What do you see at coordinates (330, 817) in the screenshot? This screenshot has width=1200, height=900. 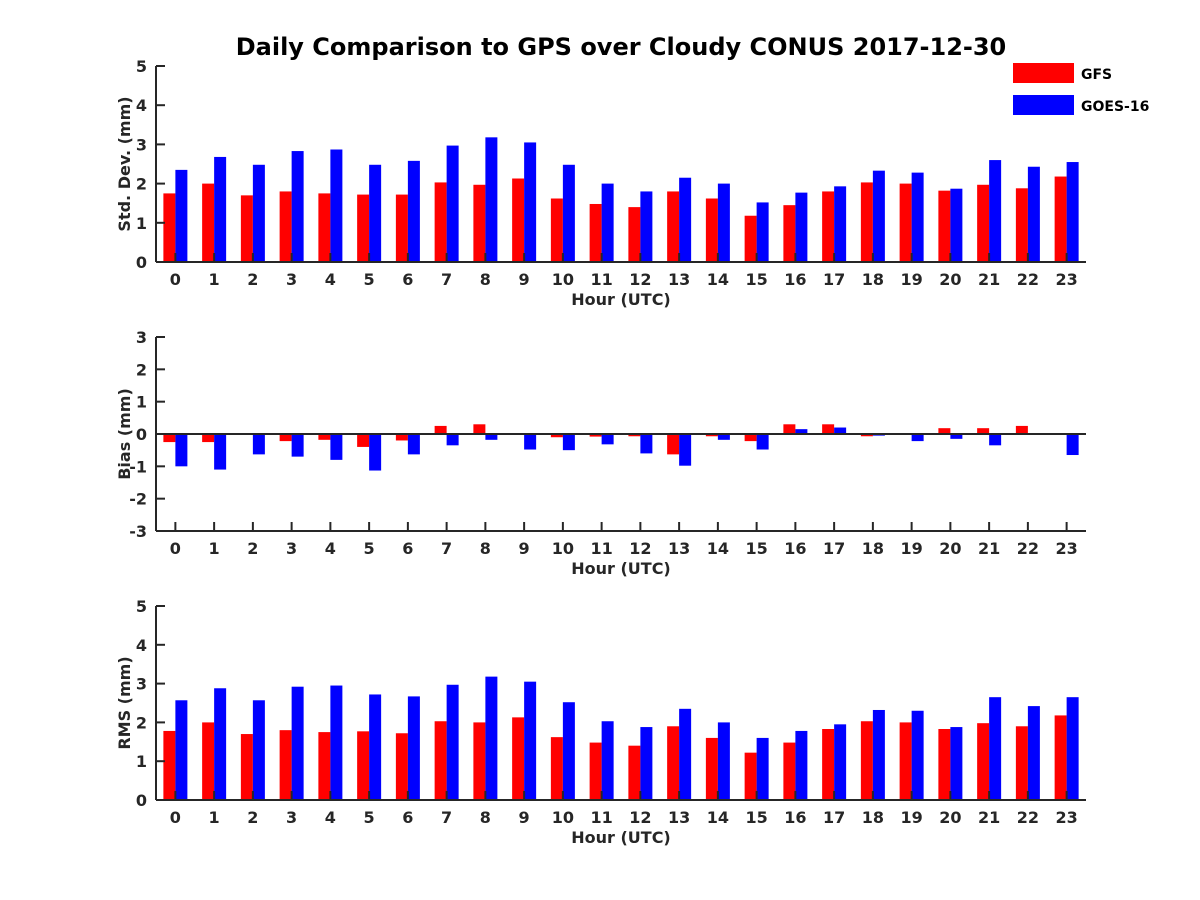 I see `rms-x-tick-label: 4` at bounding box center [330, 817].